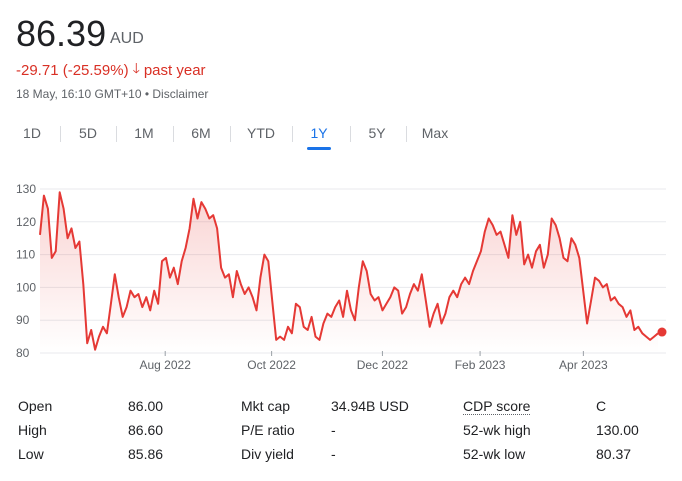 The width and height of the screenshot is (682, 481). I want to click on stat-value-open: 86.00, so click(146, 406).